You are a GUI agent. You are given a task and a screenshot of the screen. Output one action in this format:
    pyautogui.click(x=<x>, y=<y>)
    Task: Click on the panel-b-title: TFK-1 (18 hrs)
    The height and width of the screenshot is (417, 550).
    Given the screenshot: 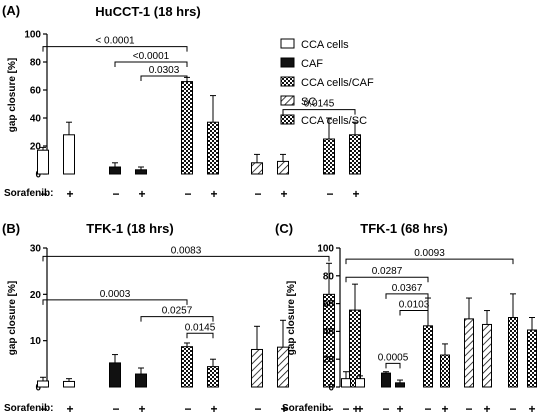 What is the action you would take?
    pyautogui.click(x=129, y=228)
    